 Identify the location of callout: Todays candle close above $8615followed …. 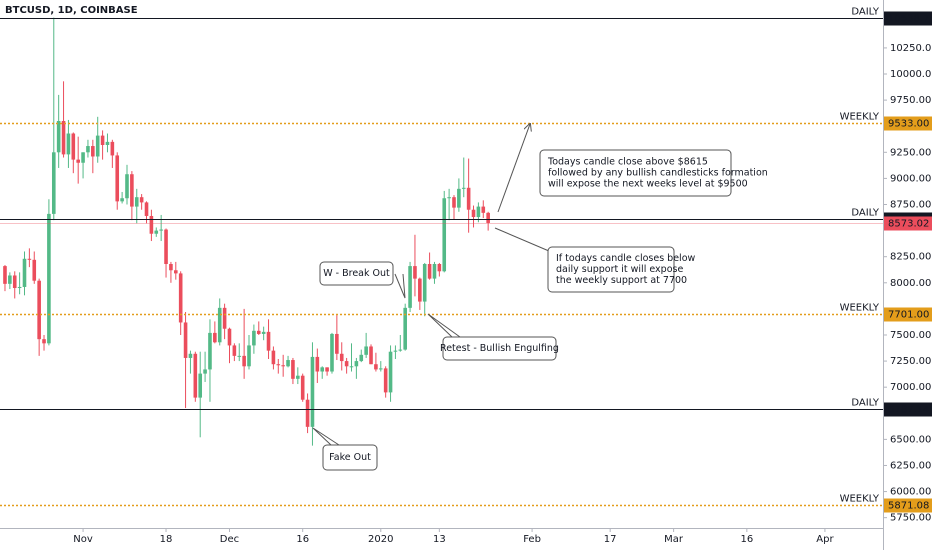
(653, 173).